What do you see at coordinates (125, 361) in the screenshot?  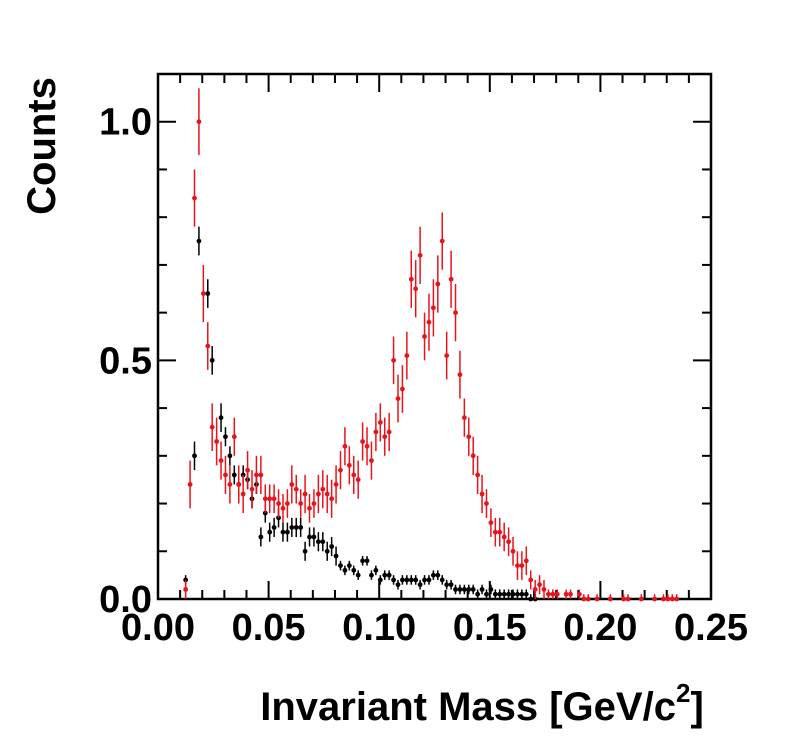 I see `y-tick-label: 0.5` at bounding box center [125, 361].